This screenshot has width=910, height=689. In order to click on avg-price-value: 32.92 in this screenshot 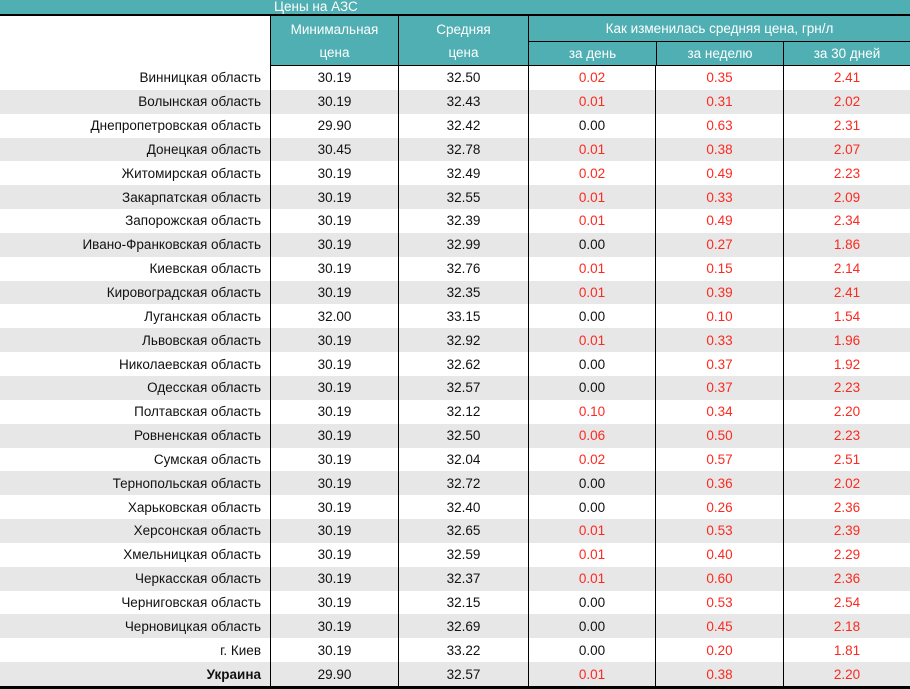, I will do `click(463, 340)`.